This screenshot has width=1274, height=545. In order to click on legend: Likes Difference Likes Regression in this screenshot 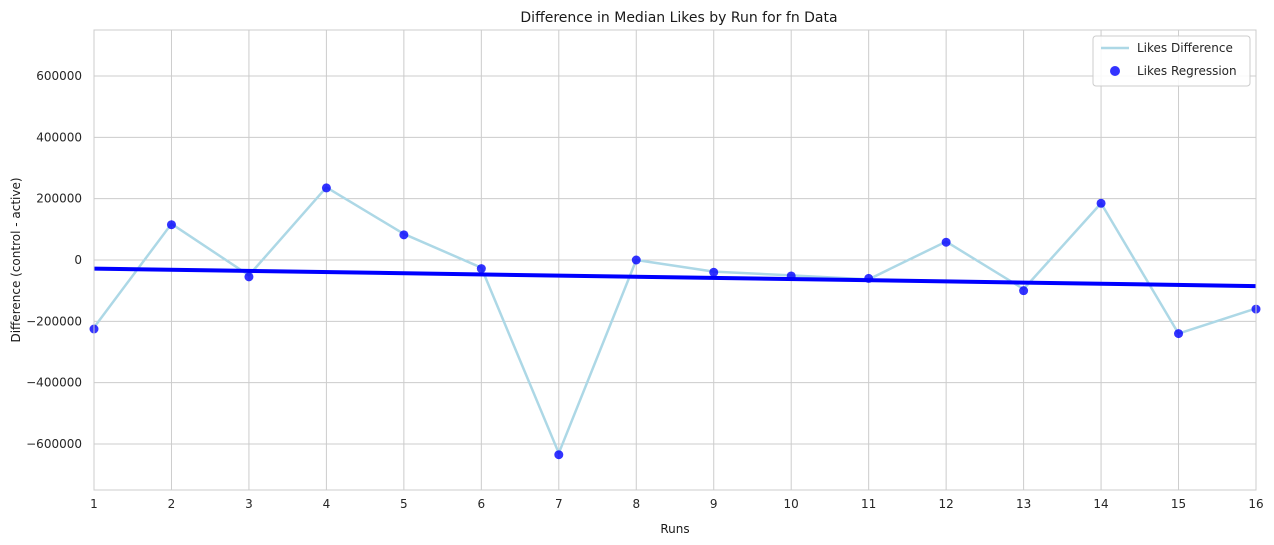, I will do `click(1171, 61)`.